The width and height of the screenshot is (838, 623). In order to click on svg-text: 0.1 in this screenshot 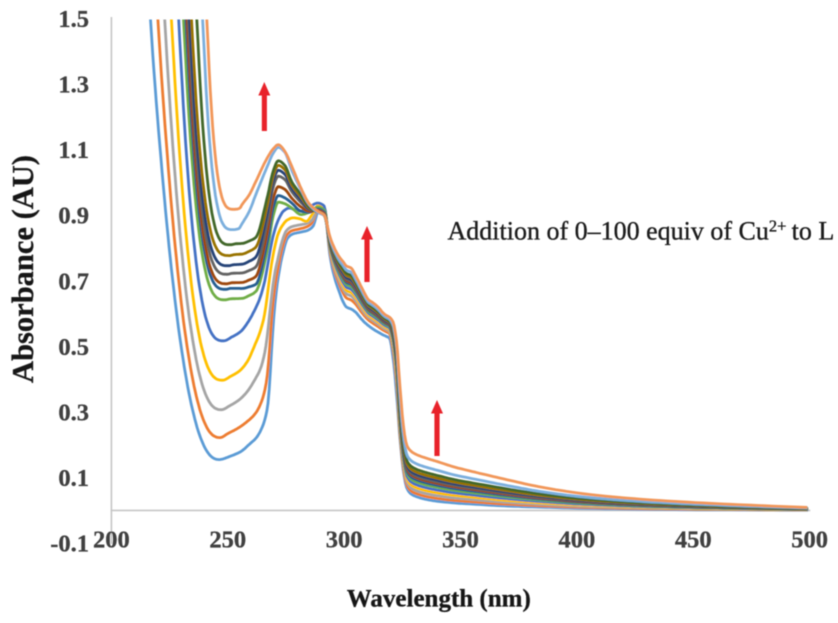, I will do `click(73, 478)`.